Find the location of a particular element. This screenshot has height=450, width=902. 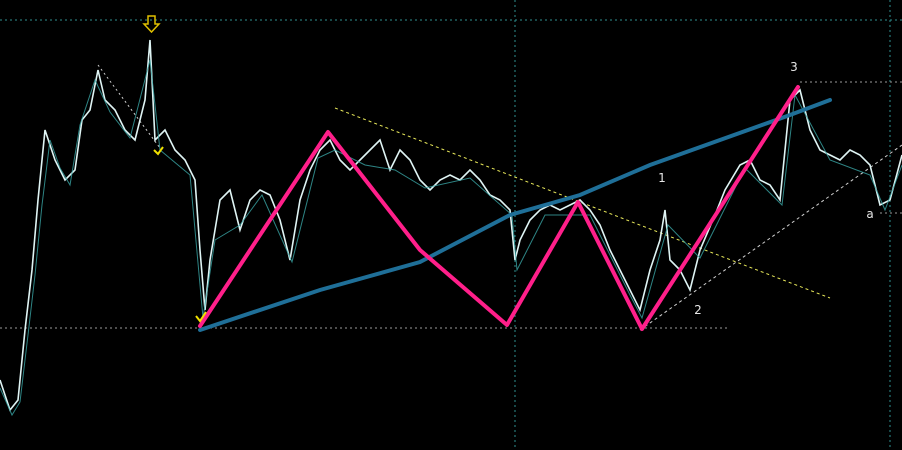

wave-label: 3 is located at coordinates (794, 67).